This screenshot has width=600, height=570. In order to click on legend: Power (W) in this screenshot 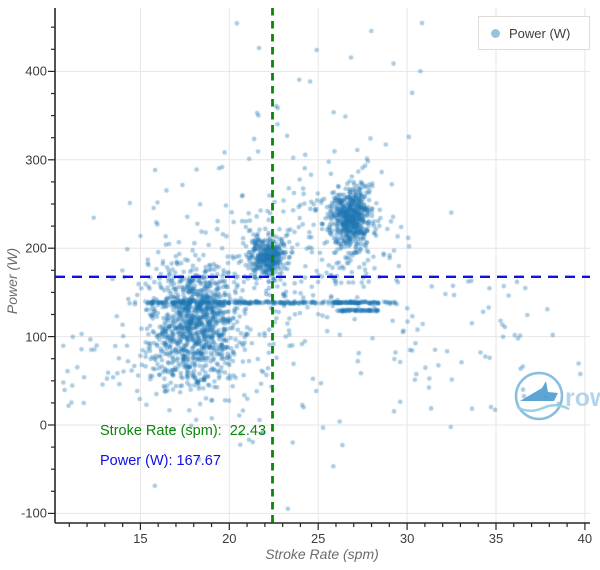, I will do `click(534, 33)`.